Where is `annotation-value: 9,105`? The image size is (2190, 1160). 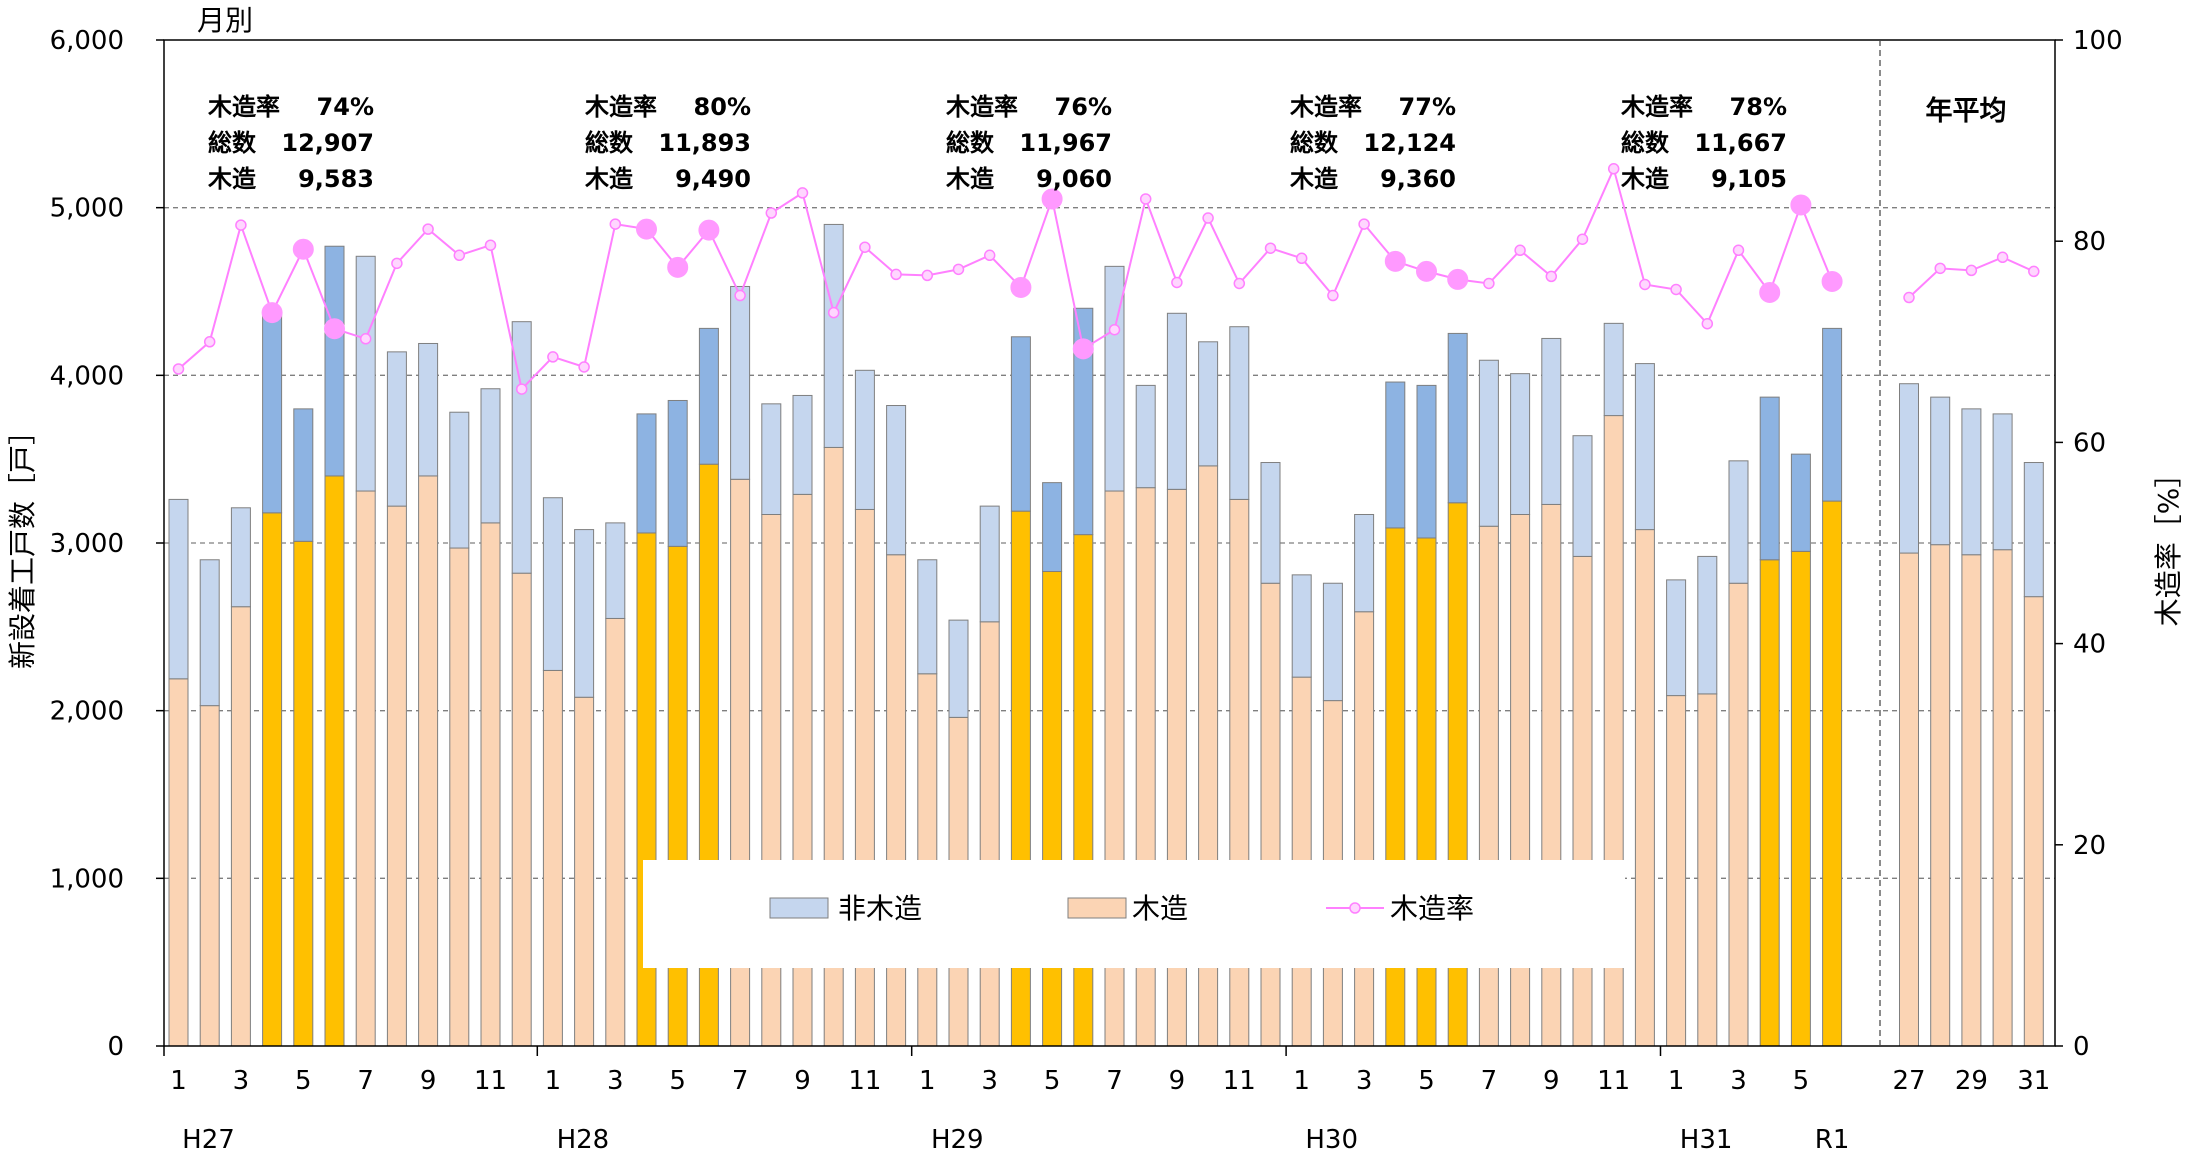 annotation-value: 9,105 is located at coordinates (1749, 179).